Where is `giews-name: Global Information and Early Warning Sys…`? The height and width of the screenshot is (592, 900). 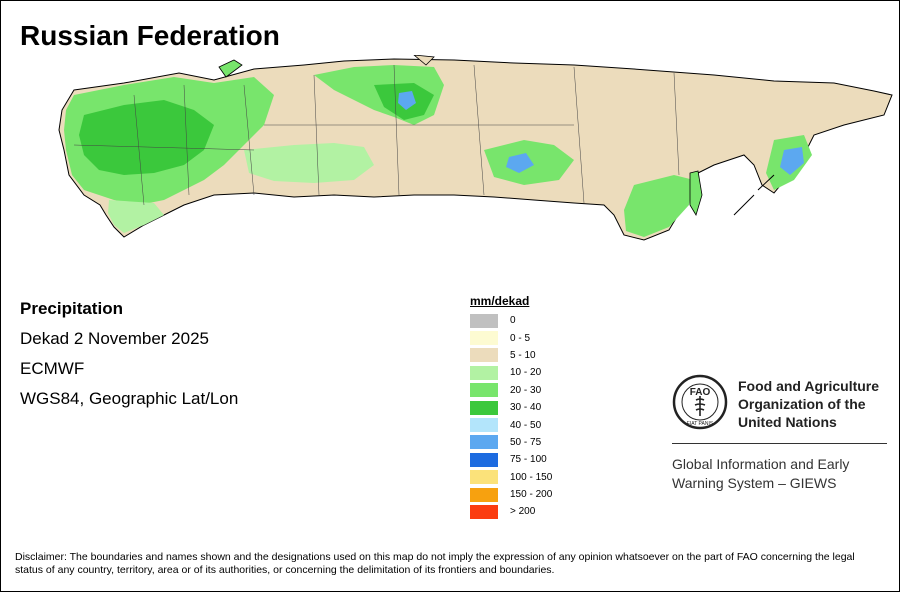
giews-name: Global Information and Early Warning Sys… is located at coordinates (760, 474).